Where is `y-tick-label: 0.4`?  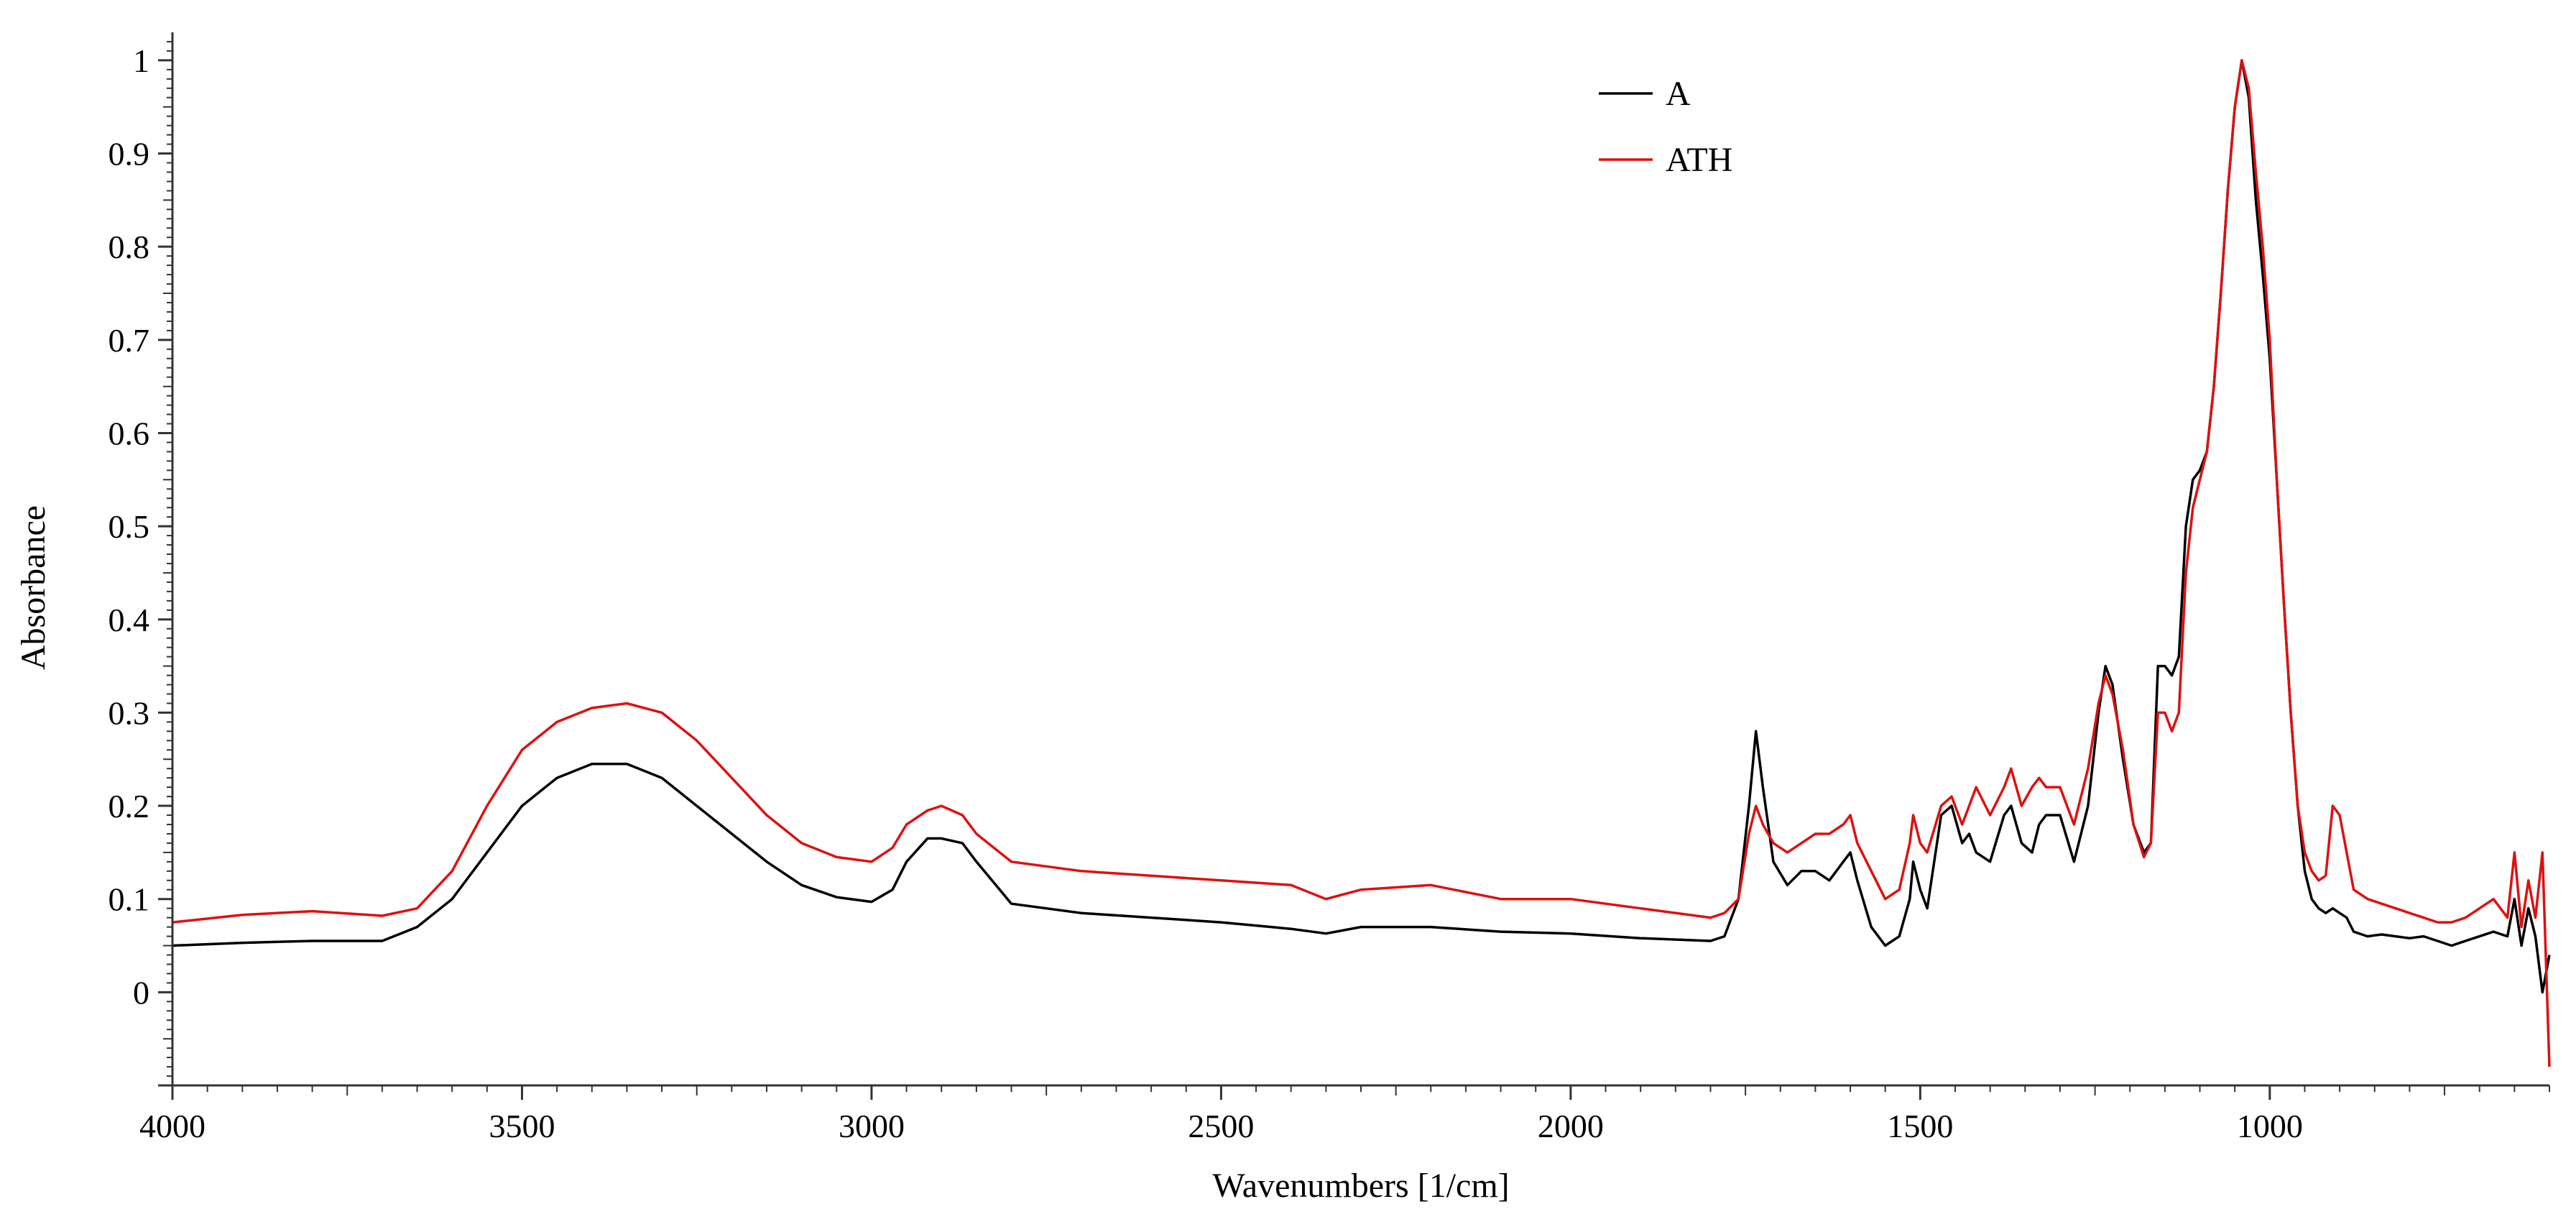
y-tick-label: 0.4 is located at coordinates (130, 620).